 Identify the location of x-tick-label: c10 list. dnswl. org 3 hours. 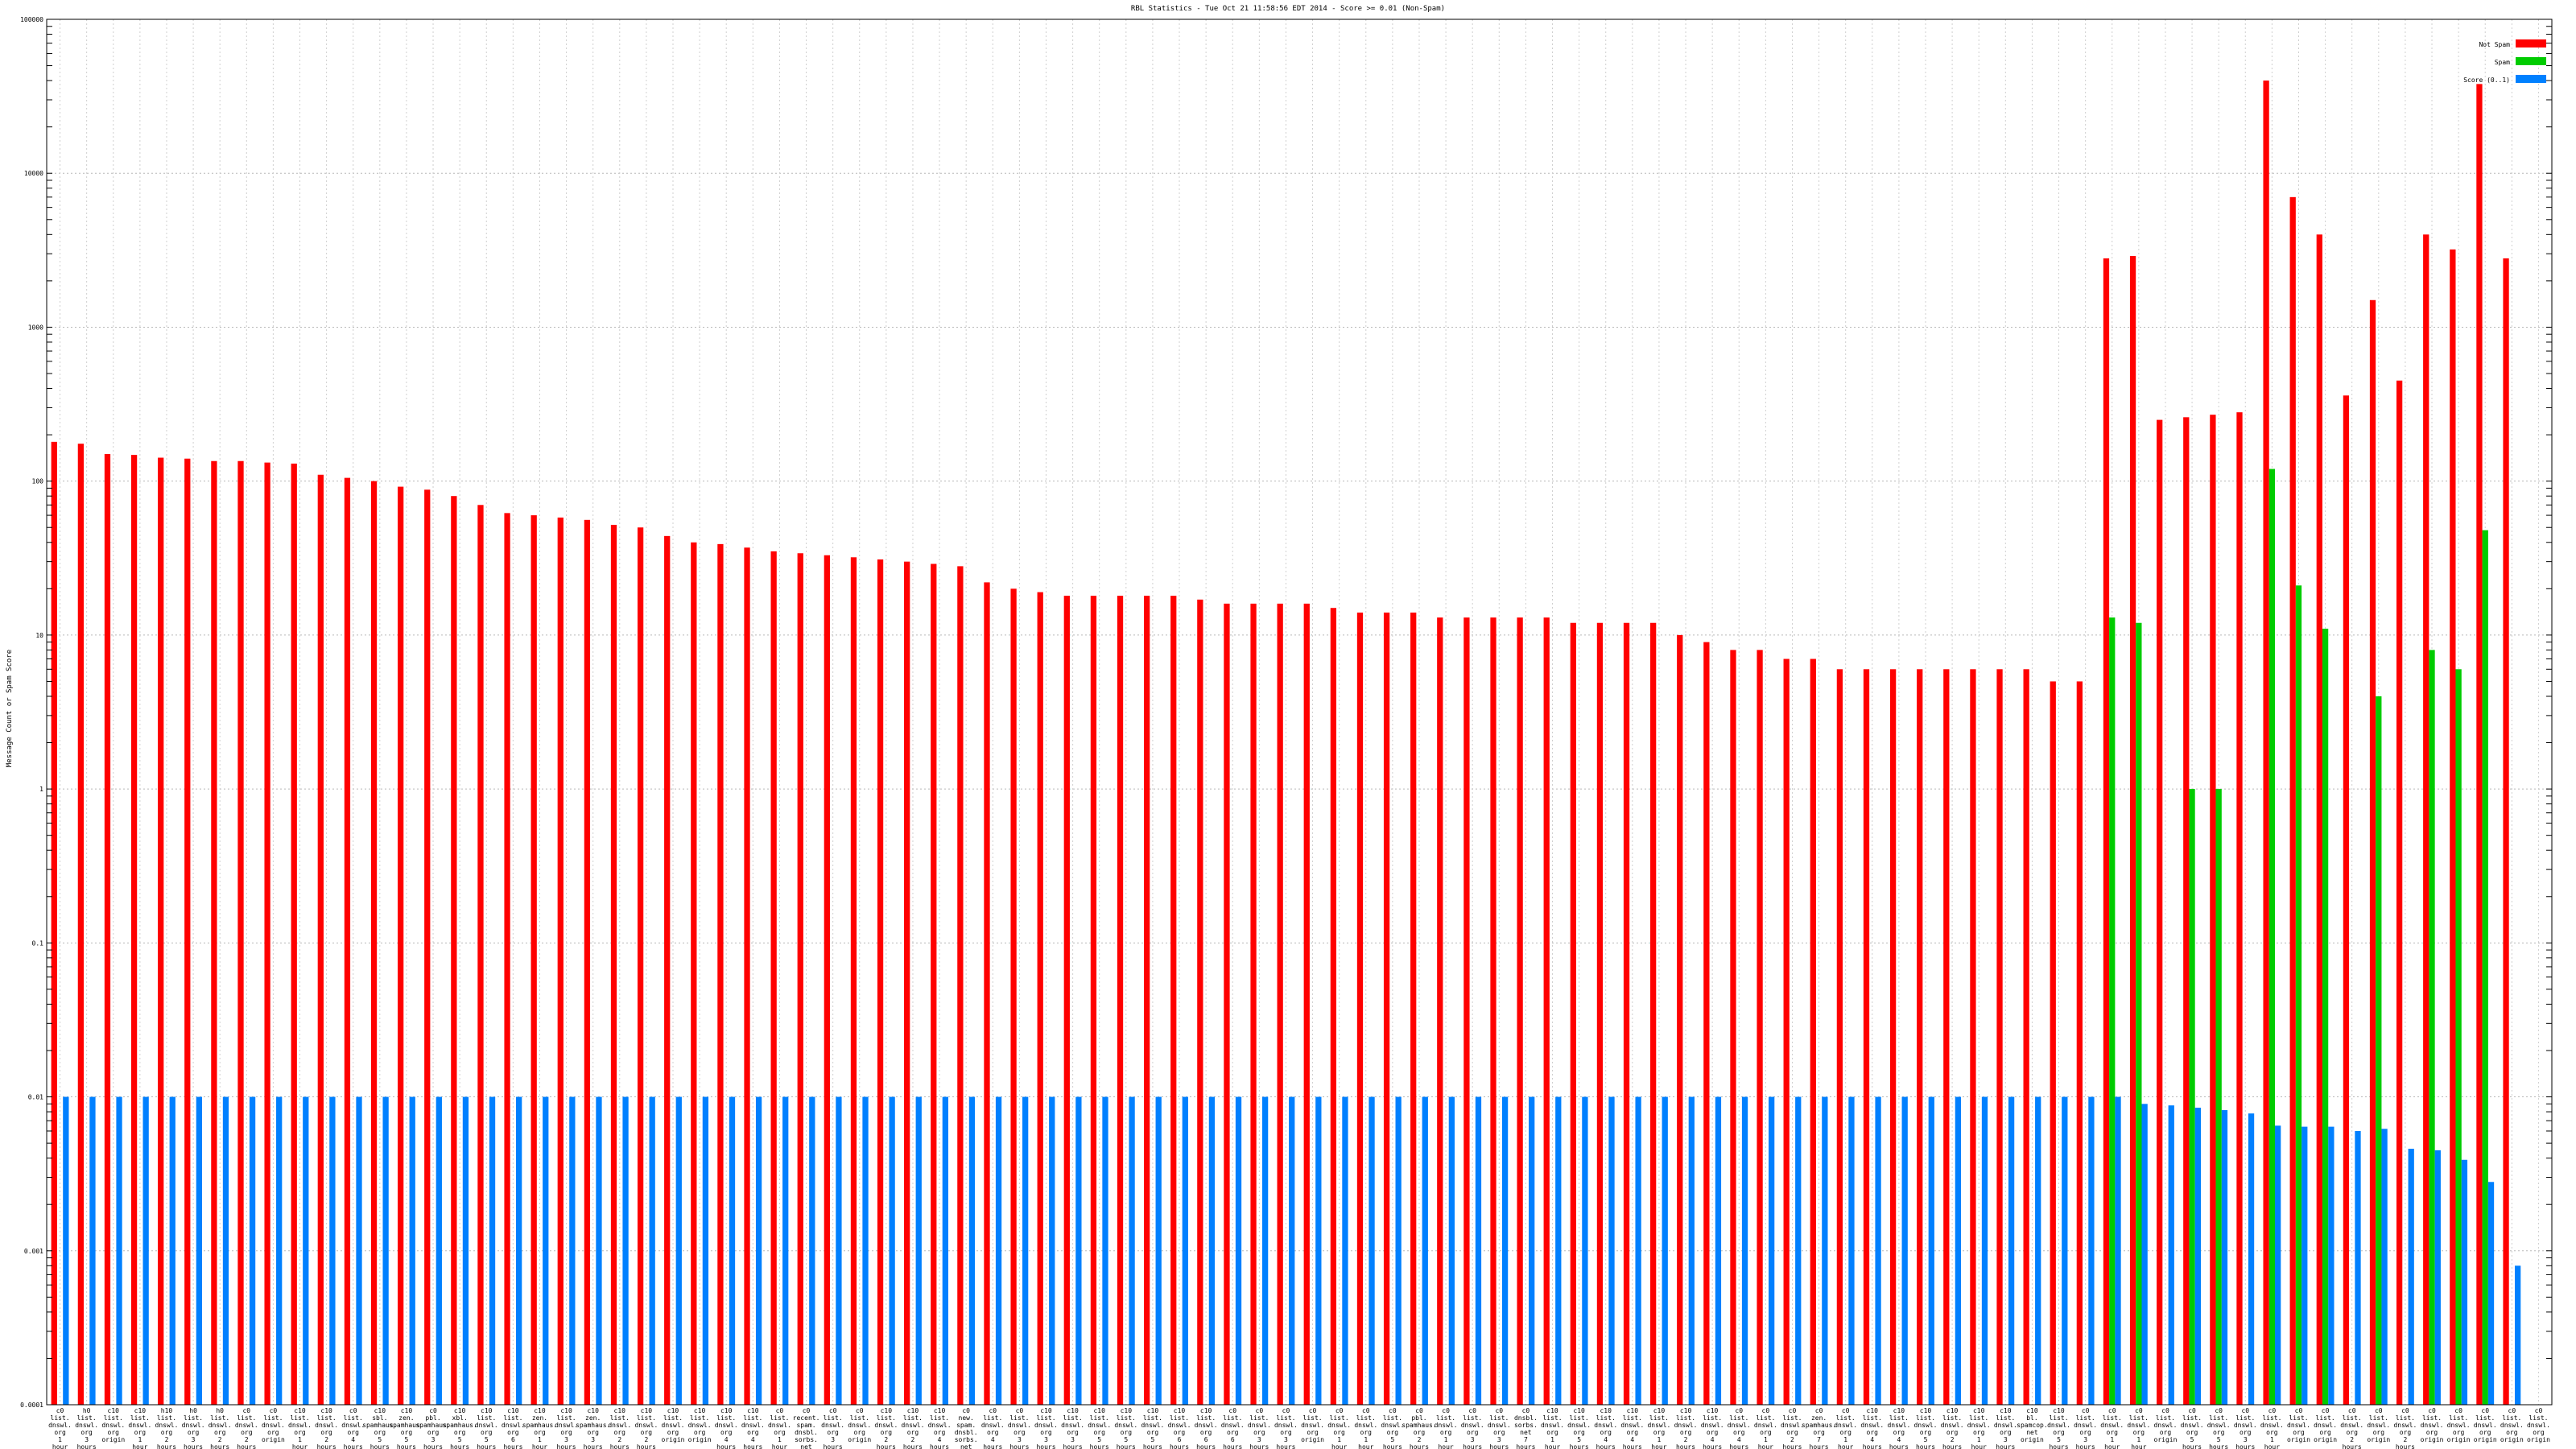
(1072, 1428).